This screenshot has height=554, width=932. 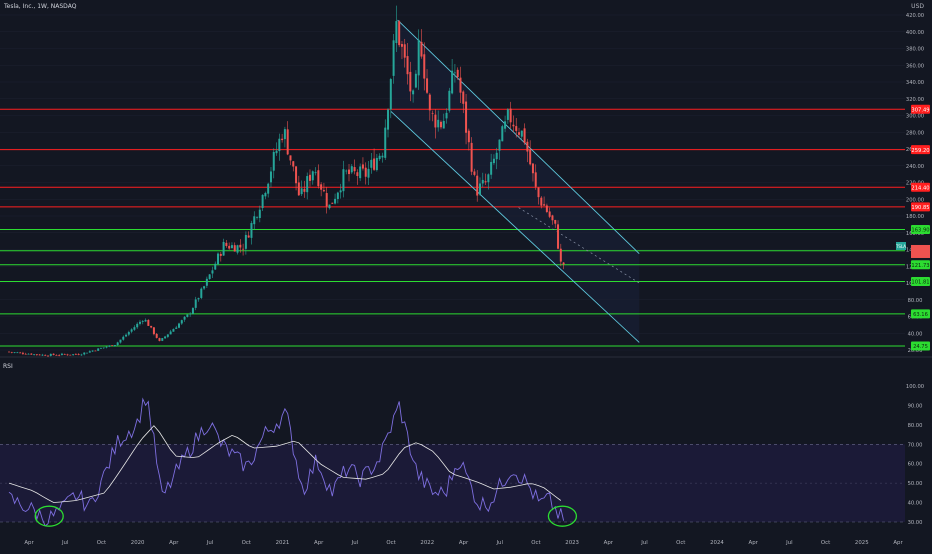 I want to click on rsi-oversold-circle, so click(x=562, y=516).